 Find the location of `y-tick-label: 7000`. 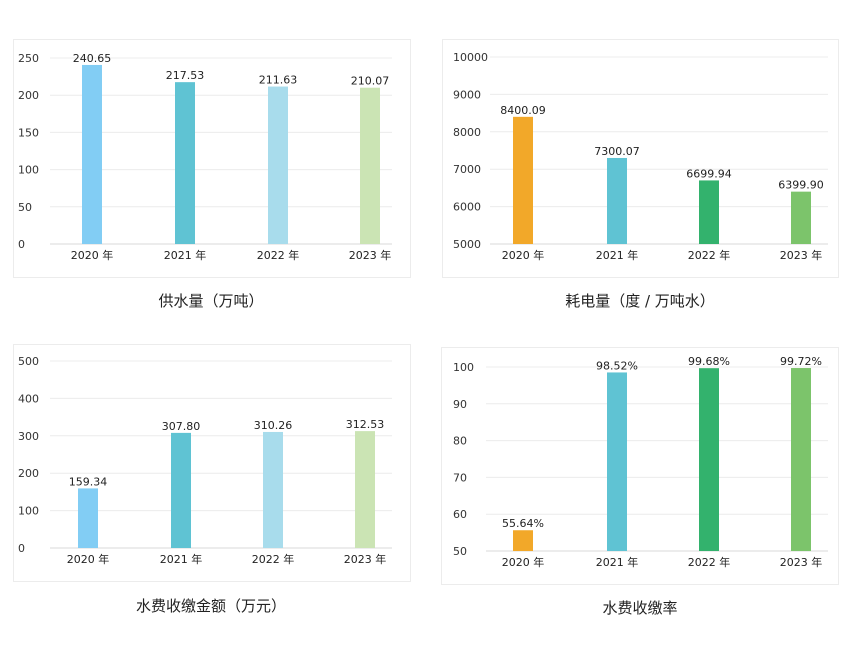

y-tick-label: 7000 is located at coordinates (467, 169).